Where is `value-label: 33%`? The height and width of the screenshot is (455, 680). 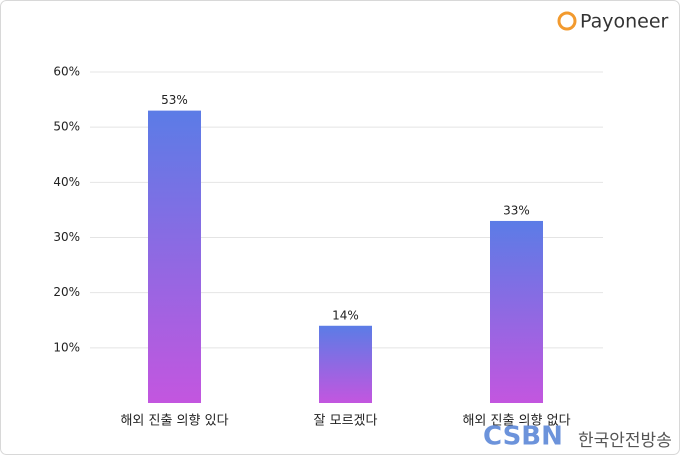
value-label: 33% is located at coordinates (516, 210).